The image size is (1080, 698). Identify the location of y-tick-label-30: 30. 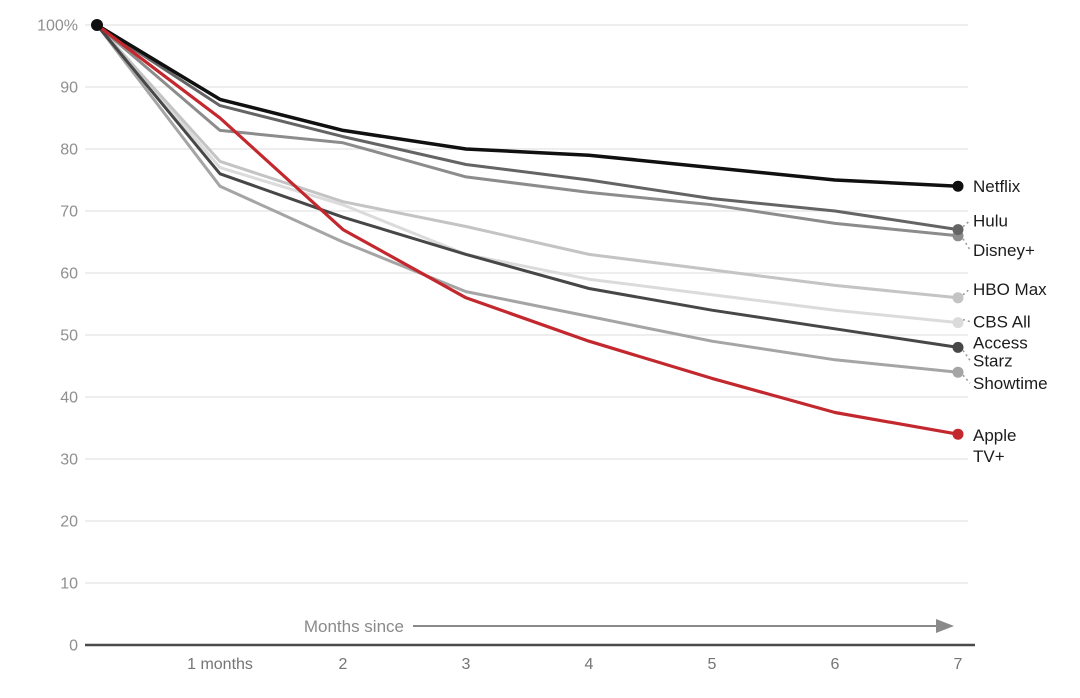
(69, 460).